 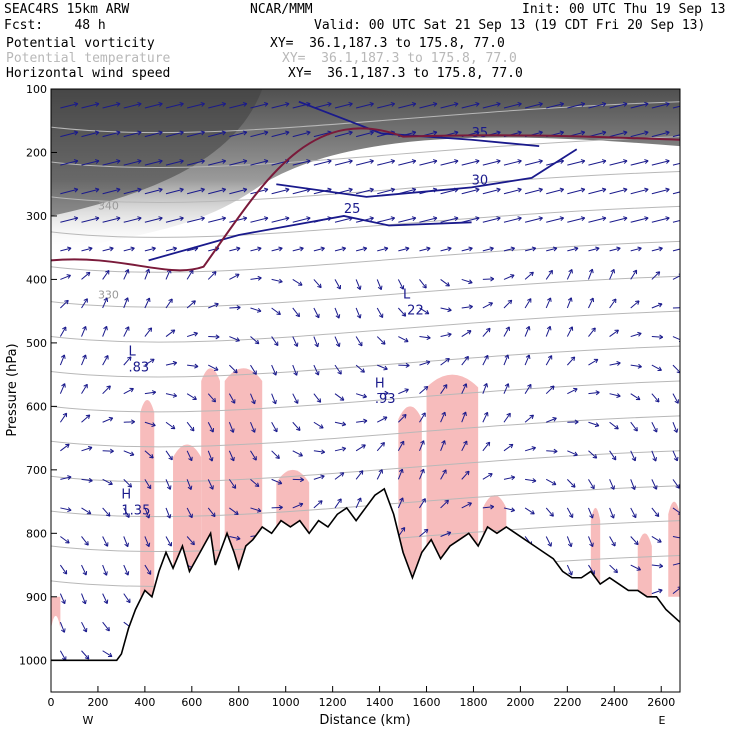 What do you see at coordinates (88, 58) in the screenshot?
I see `field-name-theta: Potential temperature` at bounding box center [88, 58].